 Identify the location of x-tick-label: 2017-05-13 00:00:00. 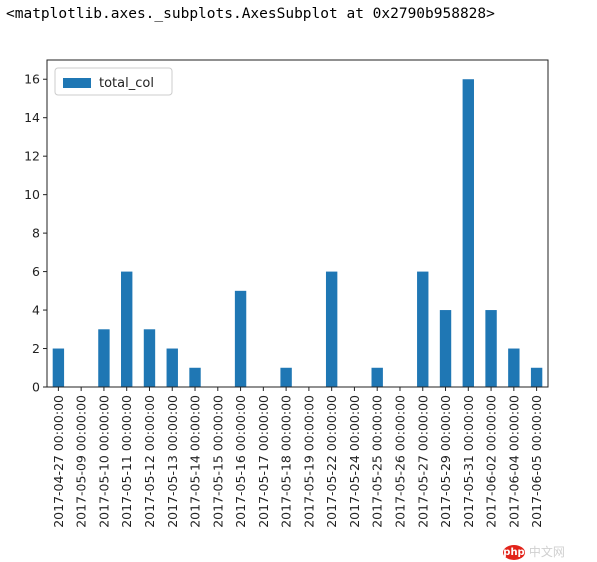
(172, 461).